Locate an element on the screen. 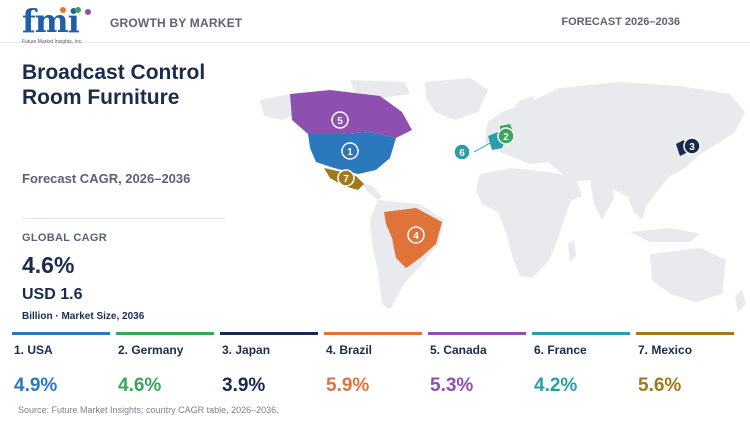  region-canada is located at coordinates (351, 114).